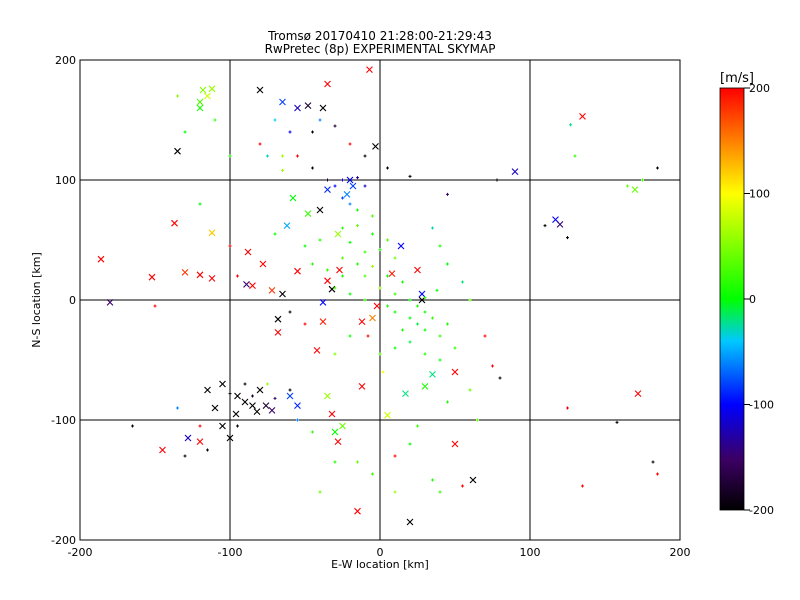  Describe the element at coordinates (380, 49) in the screenshot. I see `chart-subtitle: RwPretec (8p) EXPERIMENTAL SKYMAP` at that location.